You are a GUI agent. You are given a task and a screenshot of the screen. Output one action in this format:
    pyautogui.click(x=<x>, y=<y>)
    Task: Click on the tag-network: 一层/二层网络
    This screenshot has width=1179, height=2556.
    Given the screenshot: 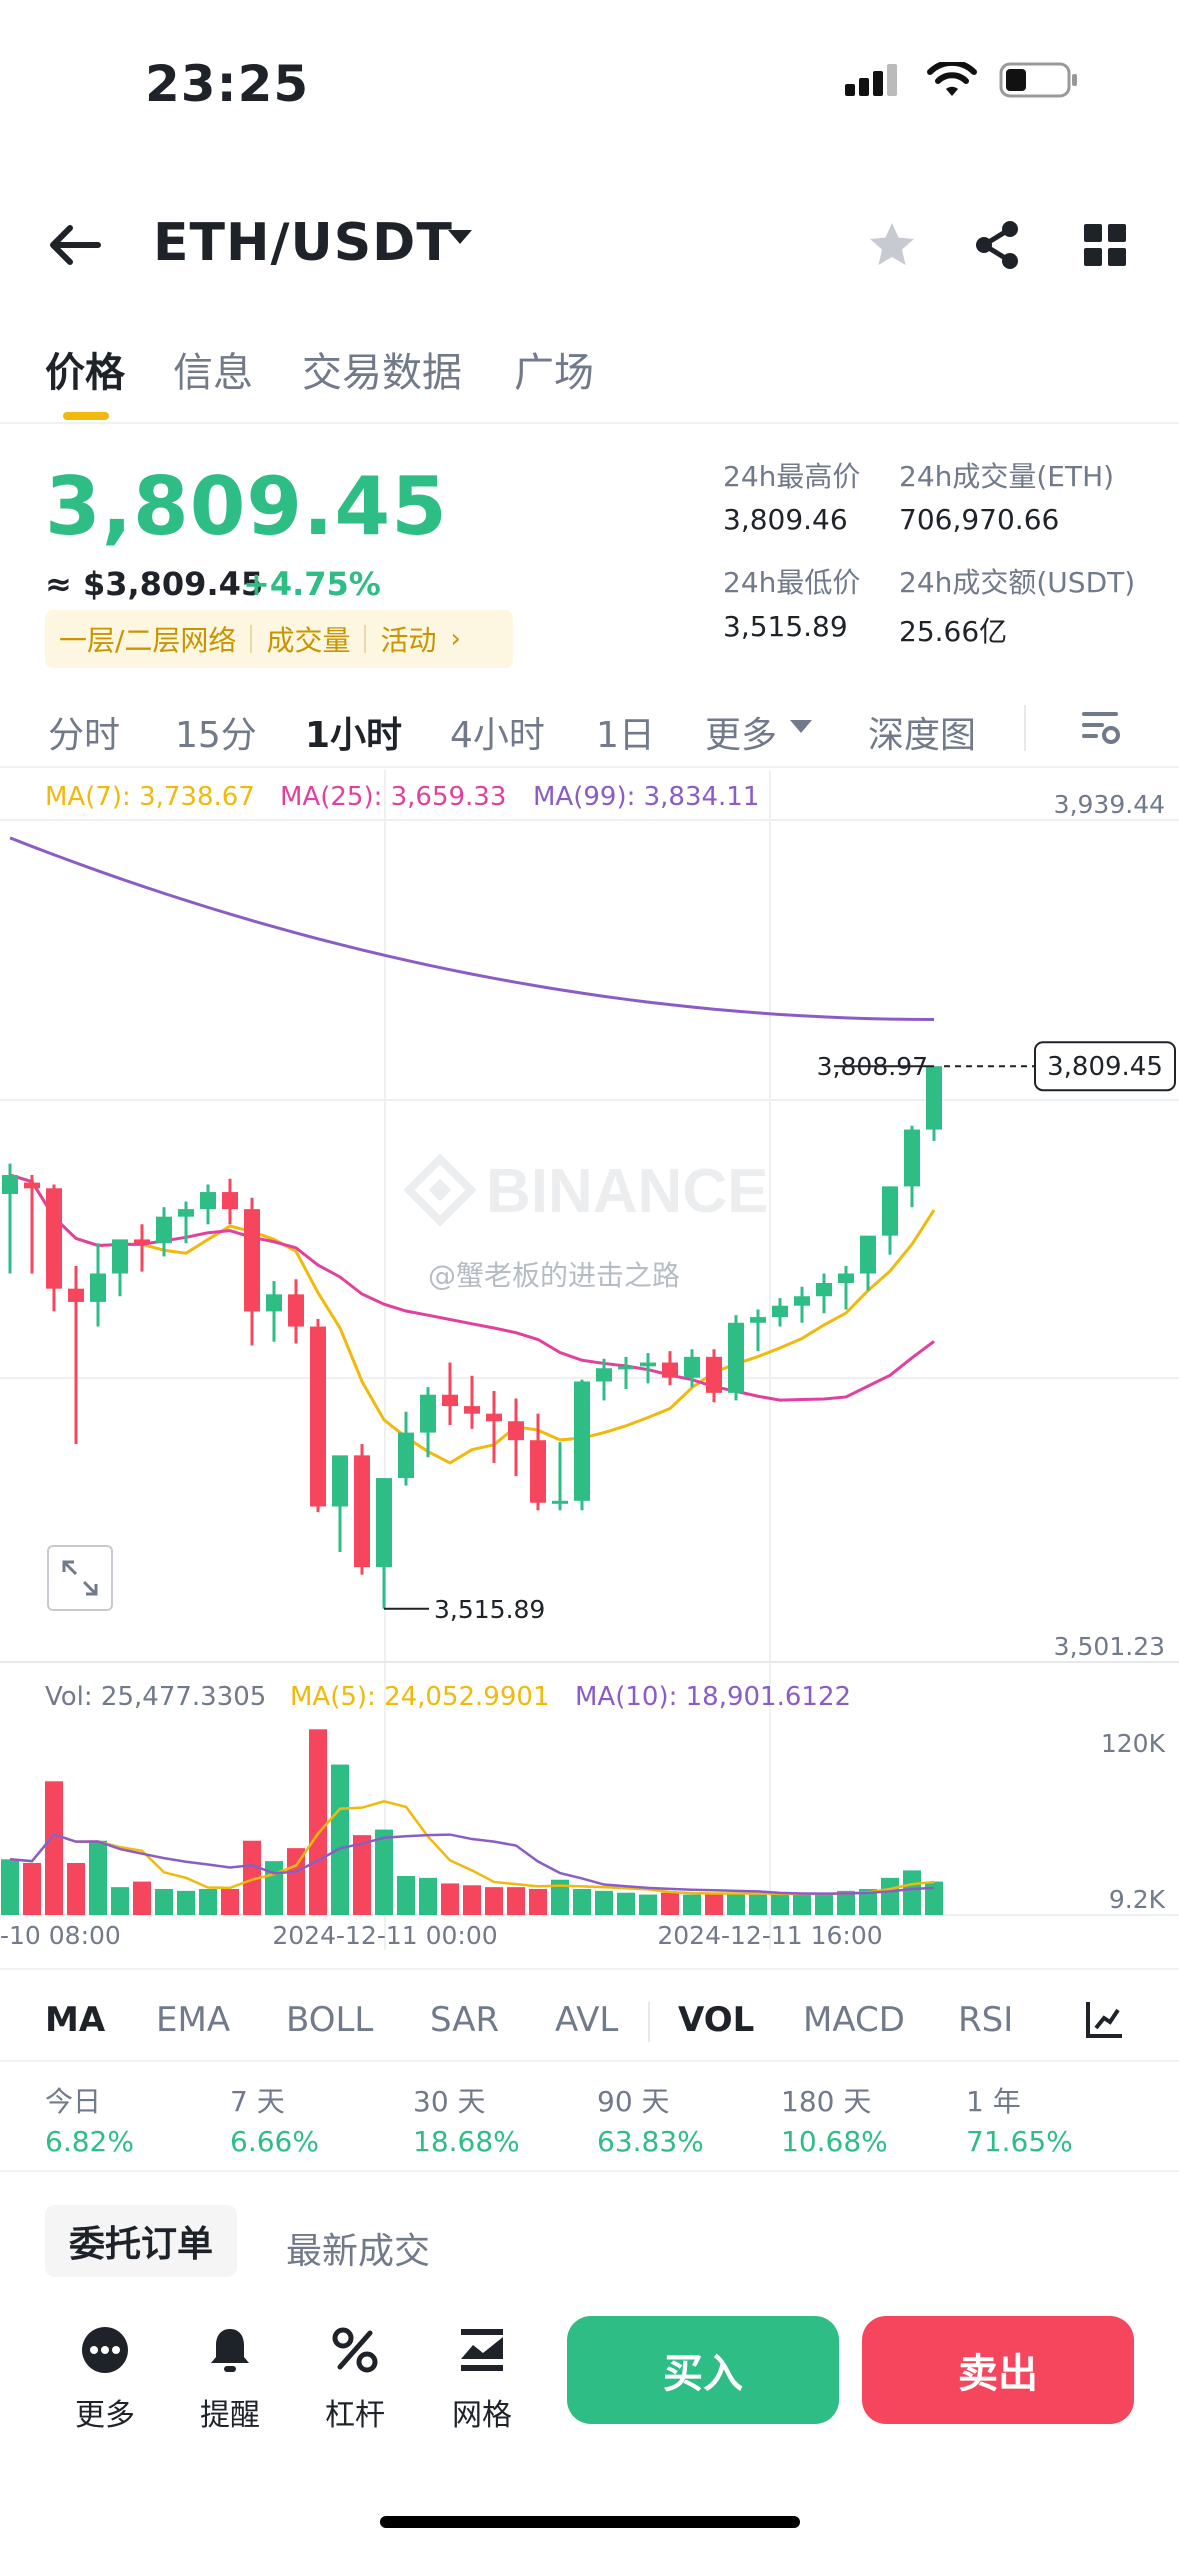 What is the action you would take?
    pyautogui.click(x=148, y=640)
    